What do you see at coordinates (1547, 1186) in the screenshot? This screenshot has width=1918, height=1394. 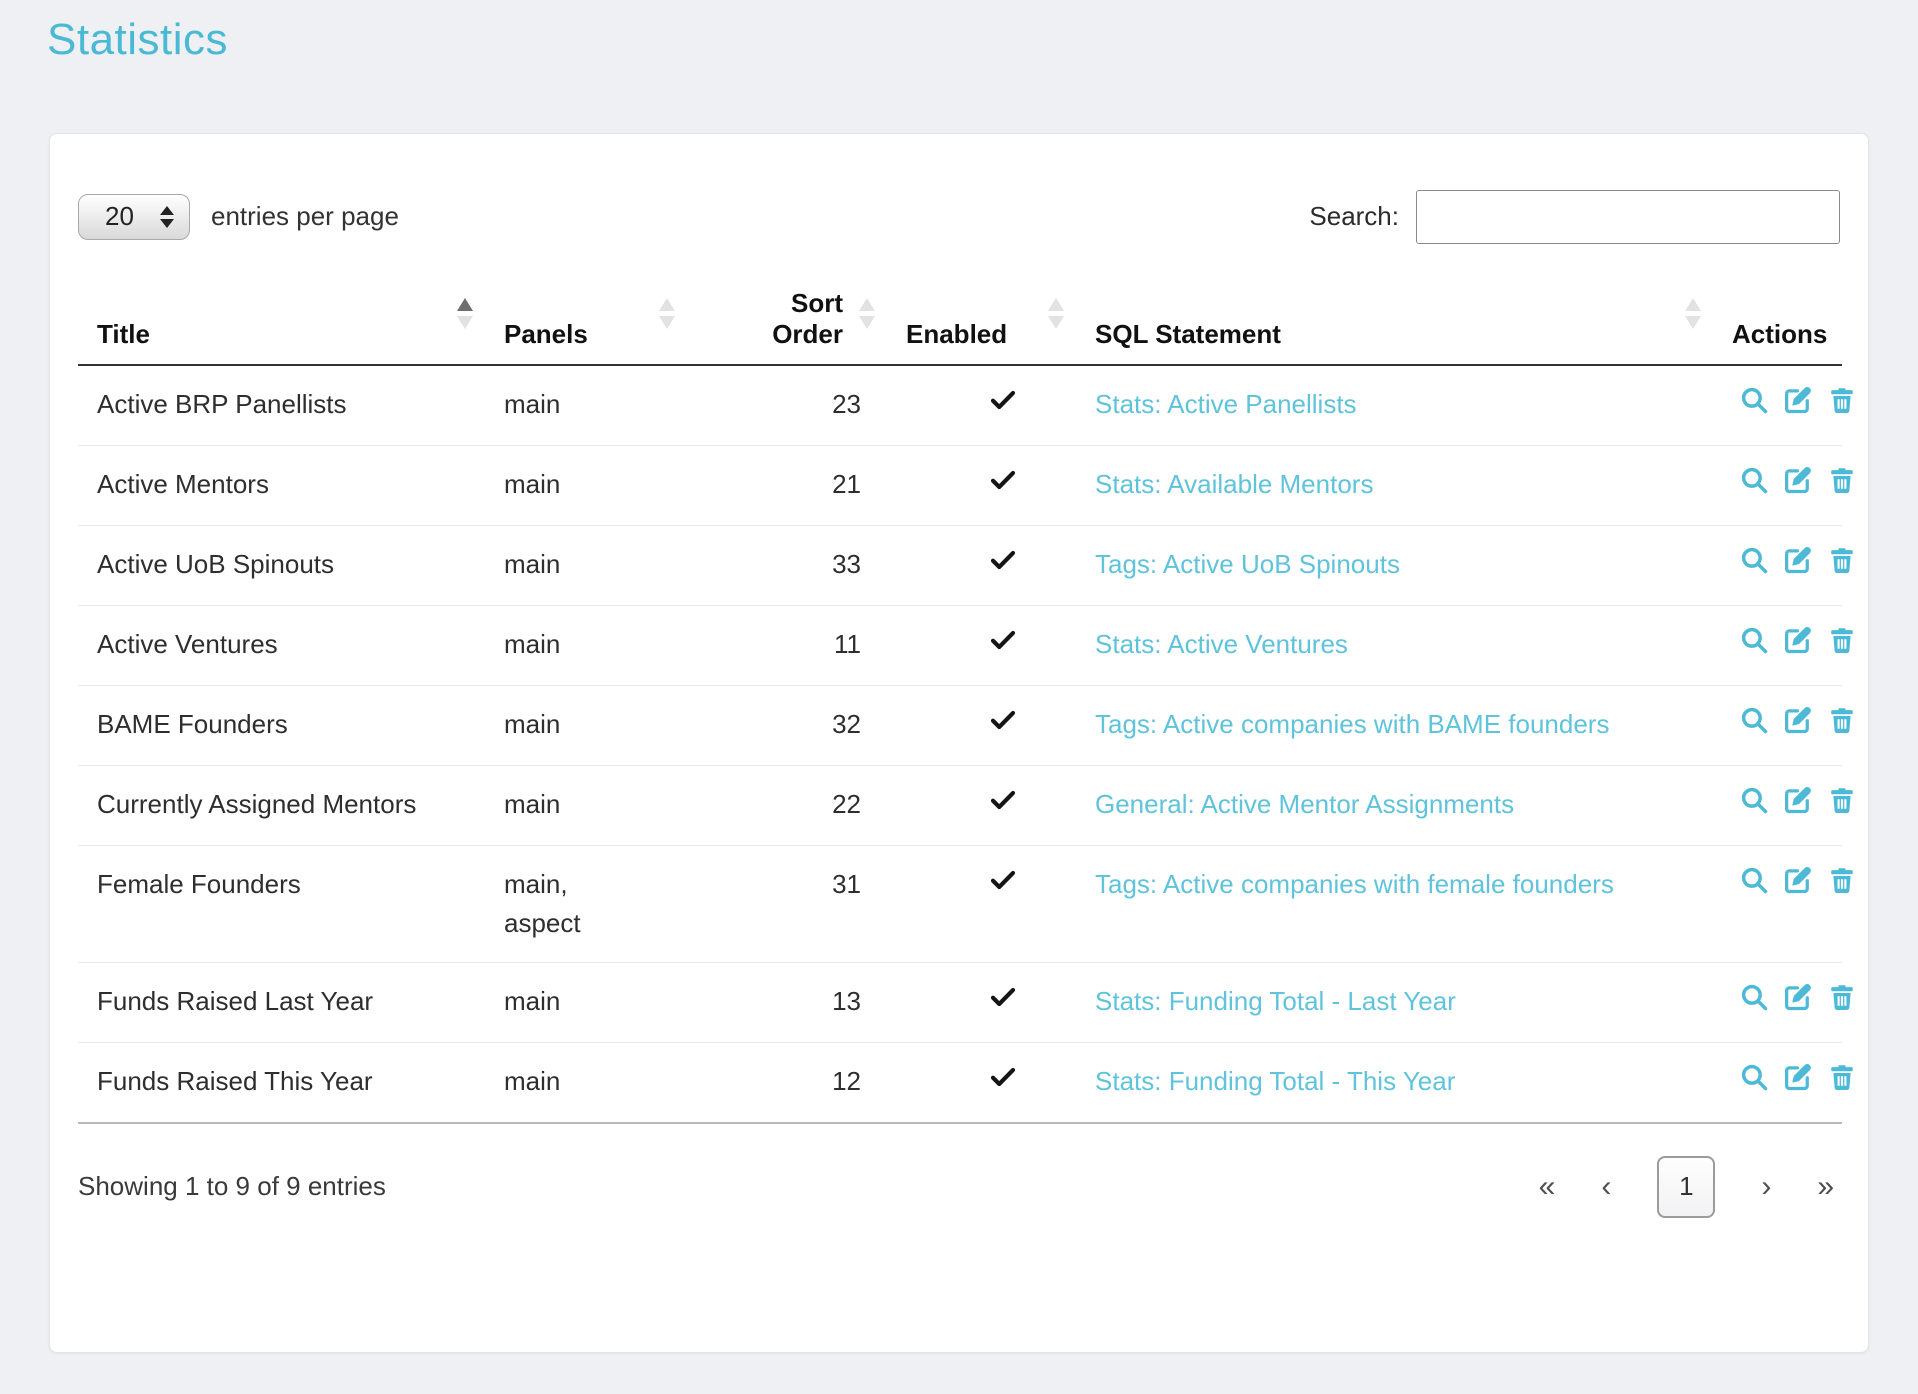 I see `first-page-button: «` at bounding box center [1547, 1186].